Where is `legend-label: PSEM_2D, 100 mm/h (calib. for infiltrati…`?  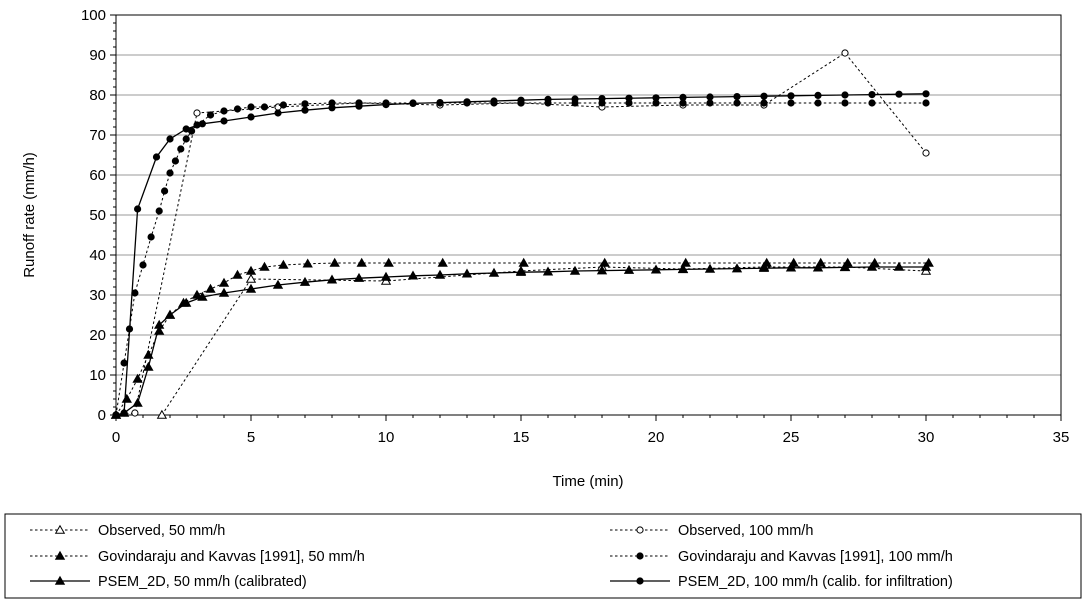 legend-label: PSEM_2D, 100 mm/h (calib. for infiltrati… is located at coordinates (815, 582).